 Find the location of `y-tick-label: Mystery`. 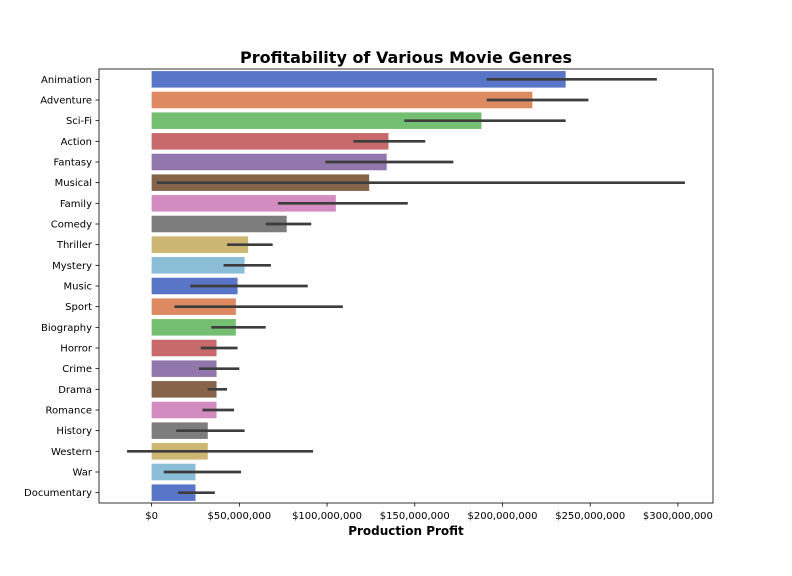

y-tick-label: Mystery is located at coordinates (72, 266).